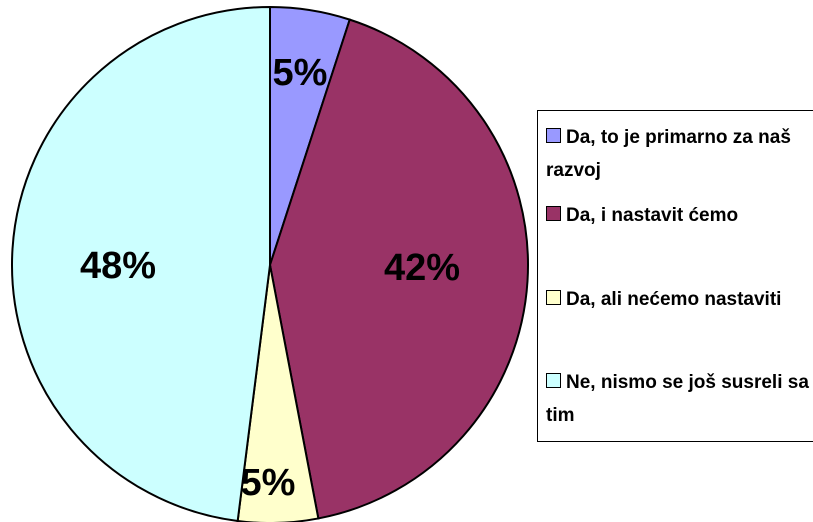 Image resolution: width=813 pixels, height=522 pixels. I want to click on legend-label-3: Da, ali nećemo nastaviti, so click(674, 299).